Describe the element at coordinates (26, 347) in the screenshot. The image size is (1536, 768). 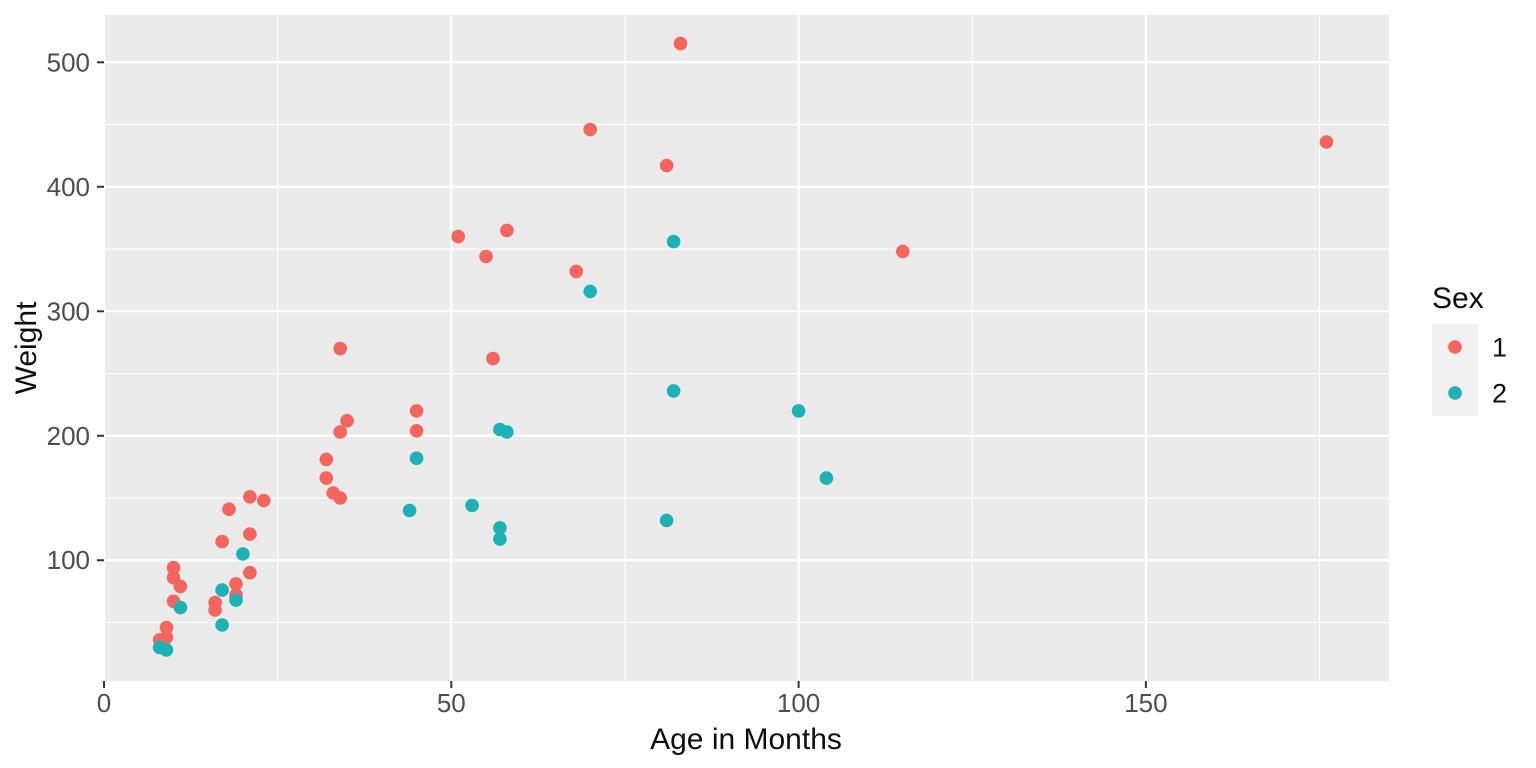
I see `y-axis-title: Weight` at that location.